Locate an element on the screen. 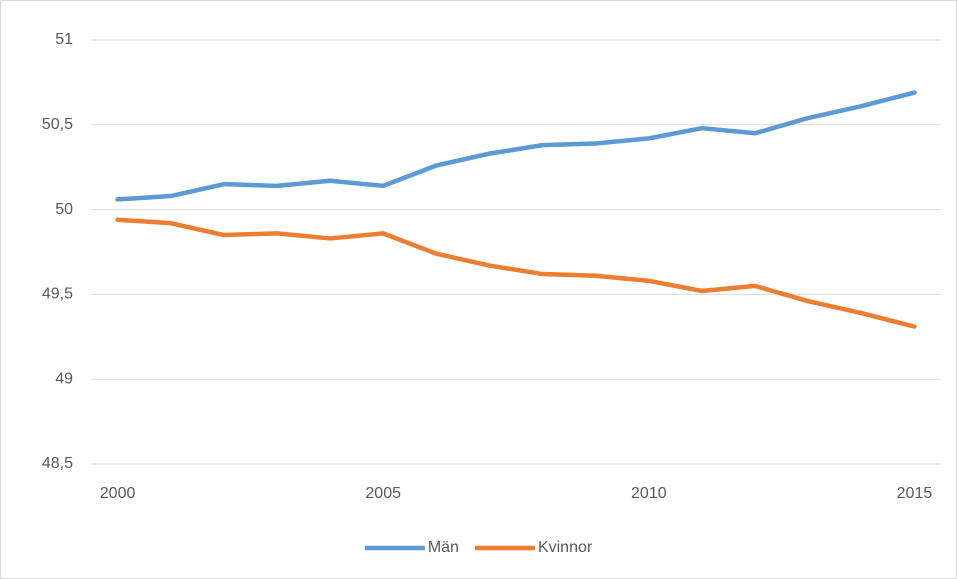 The width and height of the screenshot is (957, 579). y-tick-label: 51 is located at coordinates (64, 39).